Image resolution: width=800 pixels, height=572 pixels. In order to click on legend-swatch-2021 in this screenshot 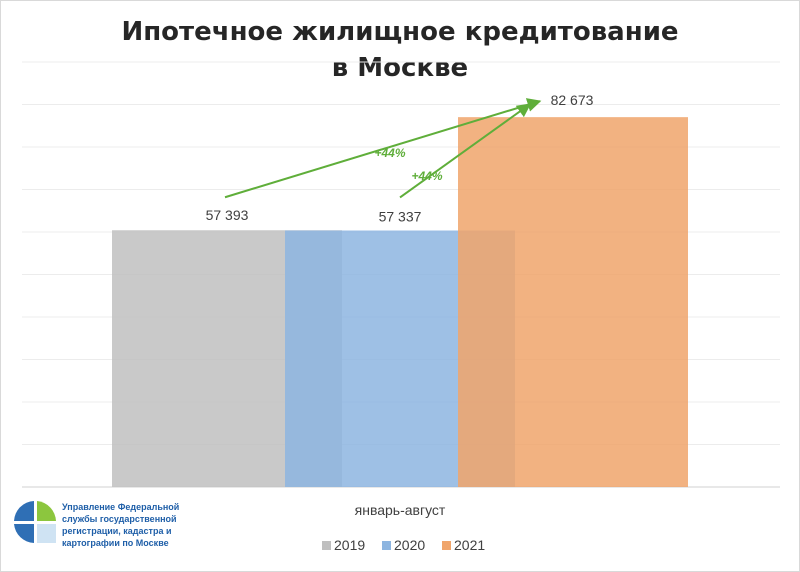, I will do `click(446, 545)`.